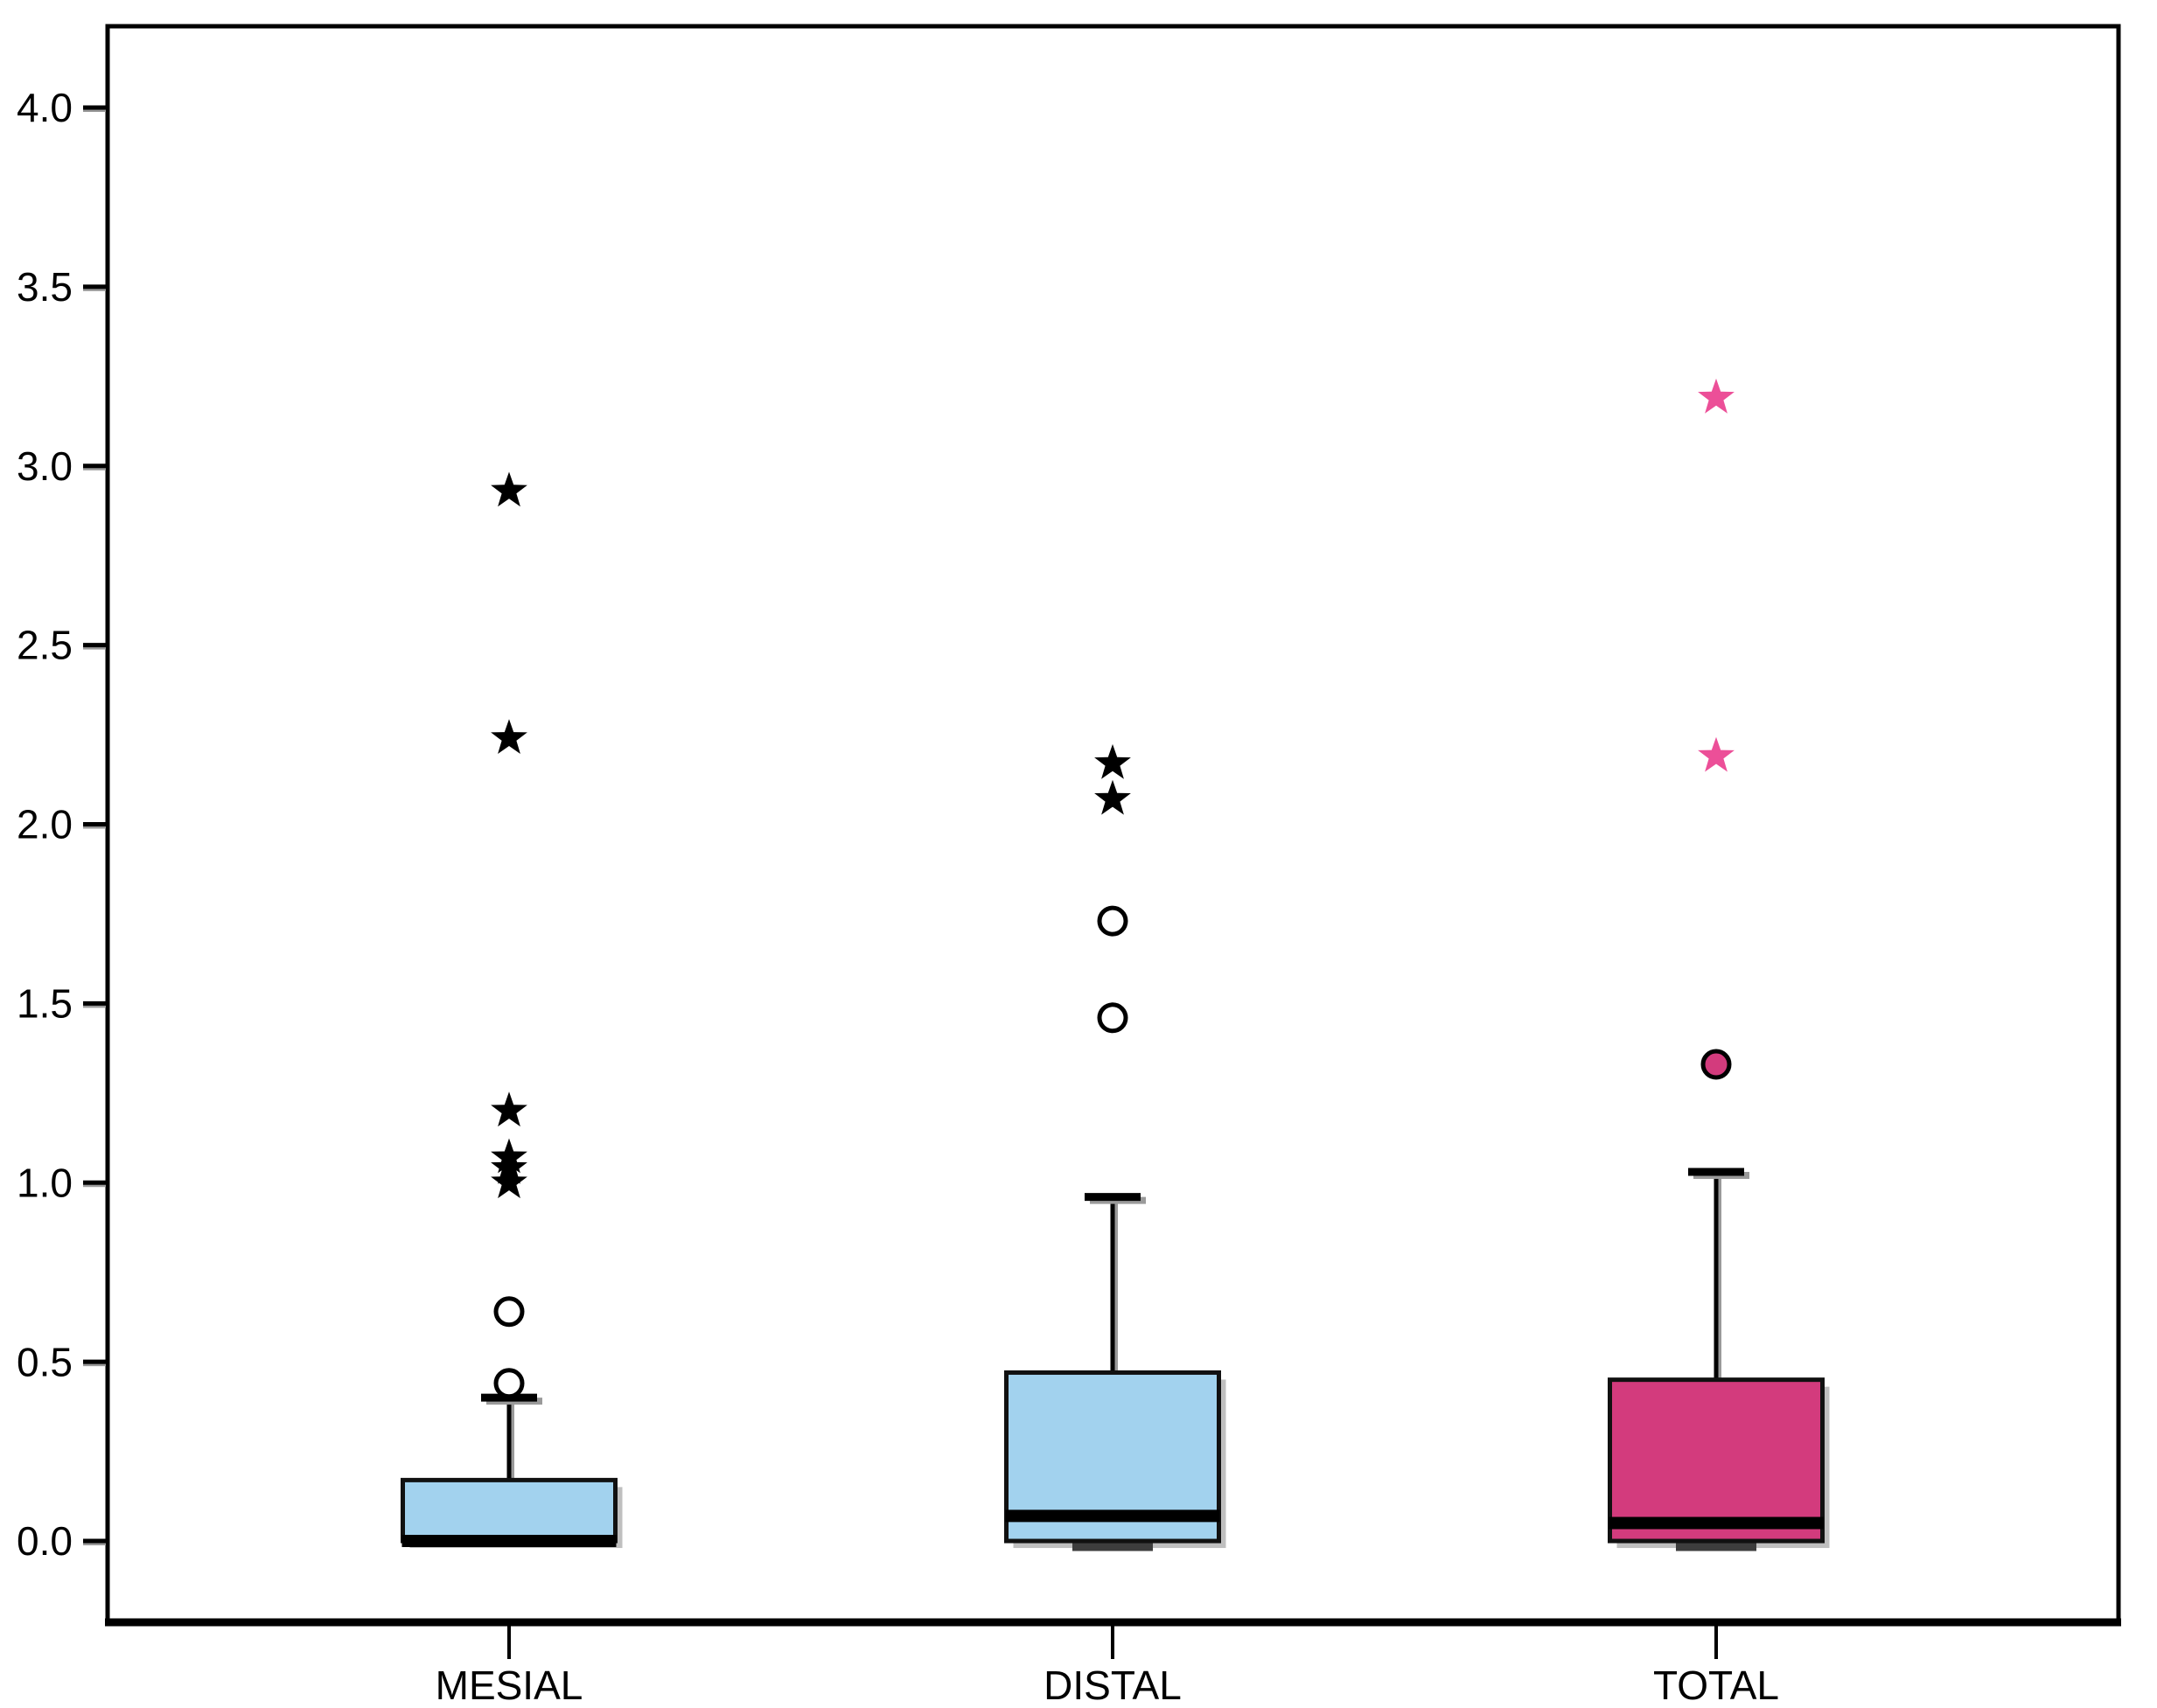 The width and height of the screenshot is (2157, 1708). What do you see at coordinates (45, 1361) in the screenshot?
I see `y-tick-label: 0.5` at bounding box center [45, 1361].